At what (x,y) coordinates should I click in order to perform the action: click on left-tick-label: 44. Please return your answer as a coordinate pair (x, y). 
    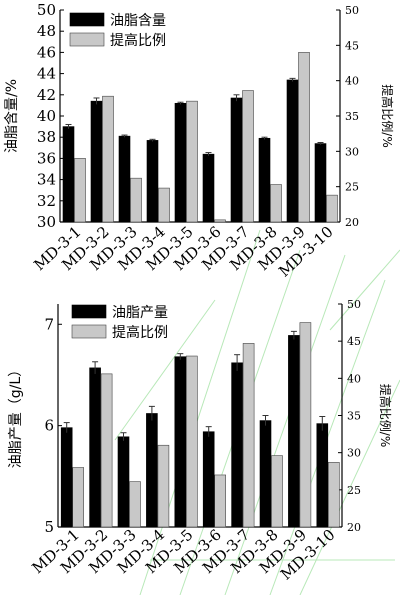
    Looking at the image, I should click on (46, 74).